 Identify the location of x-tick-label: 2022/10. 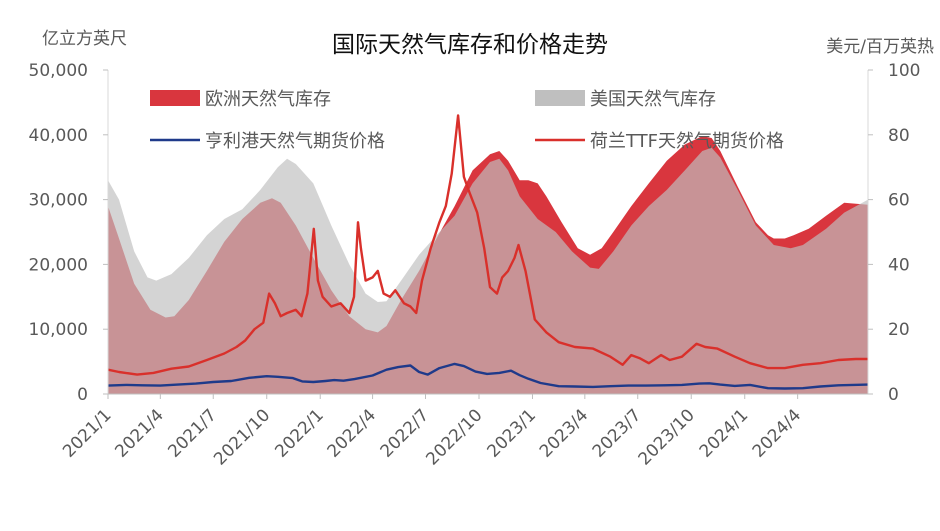
(454, 437).